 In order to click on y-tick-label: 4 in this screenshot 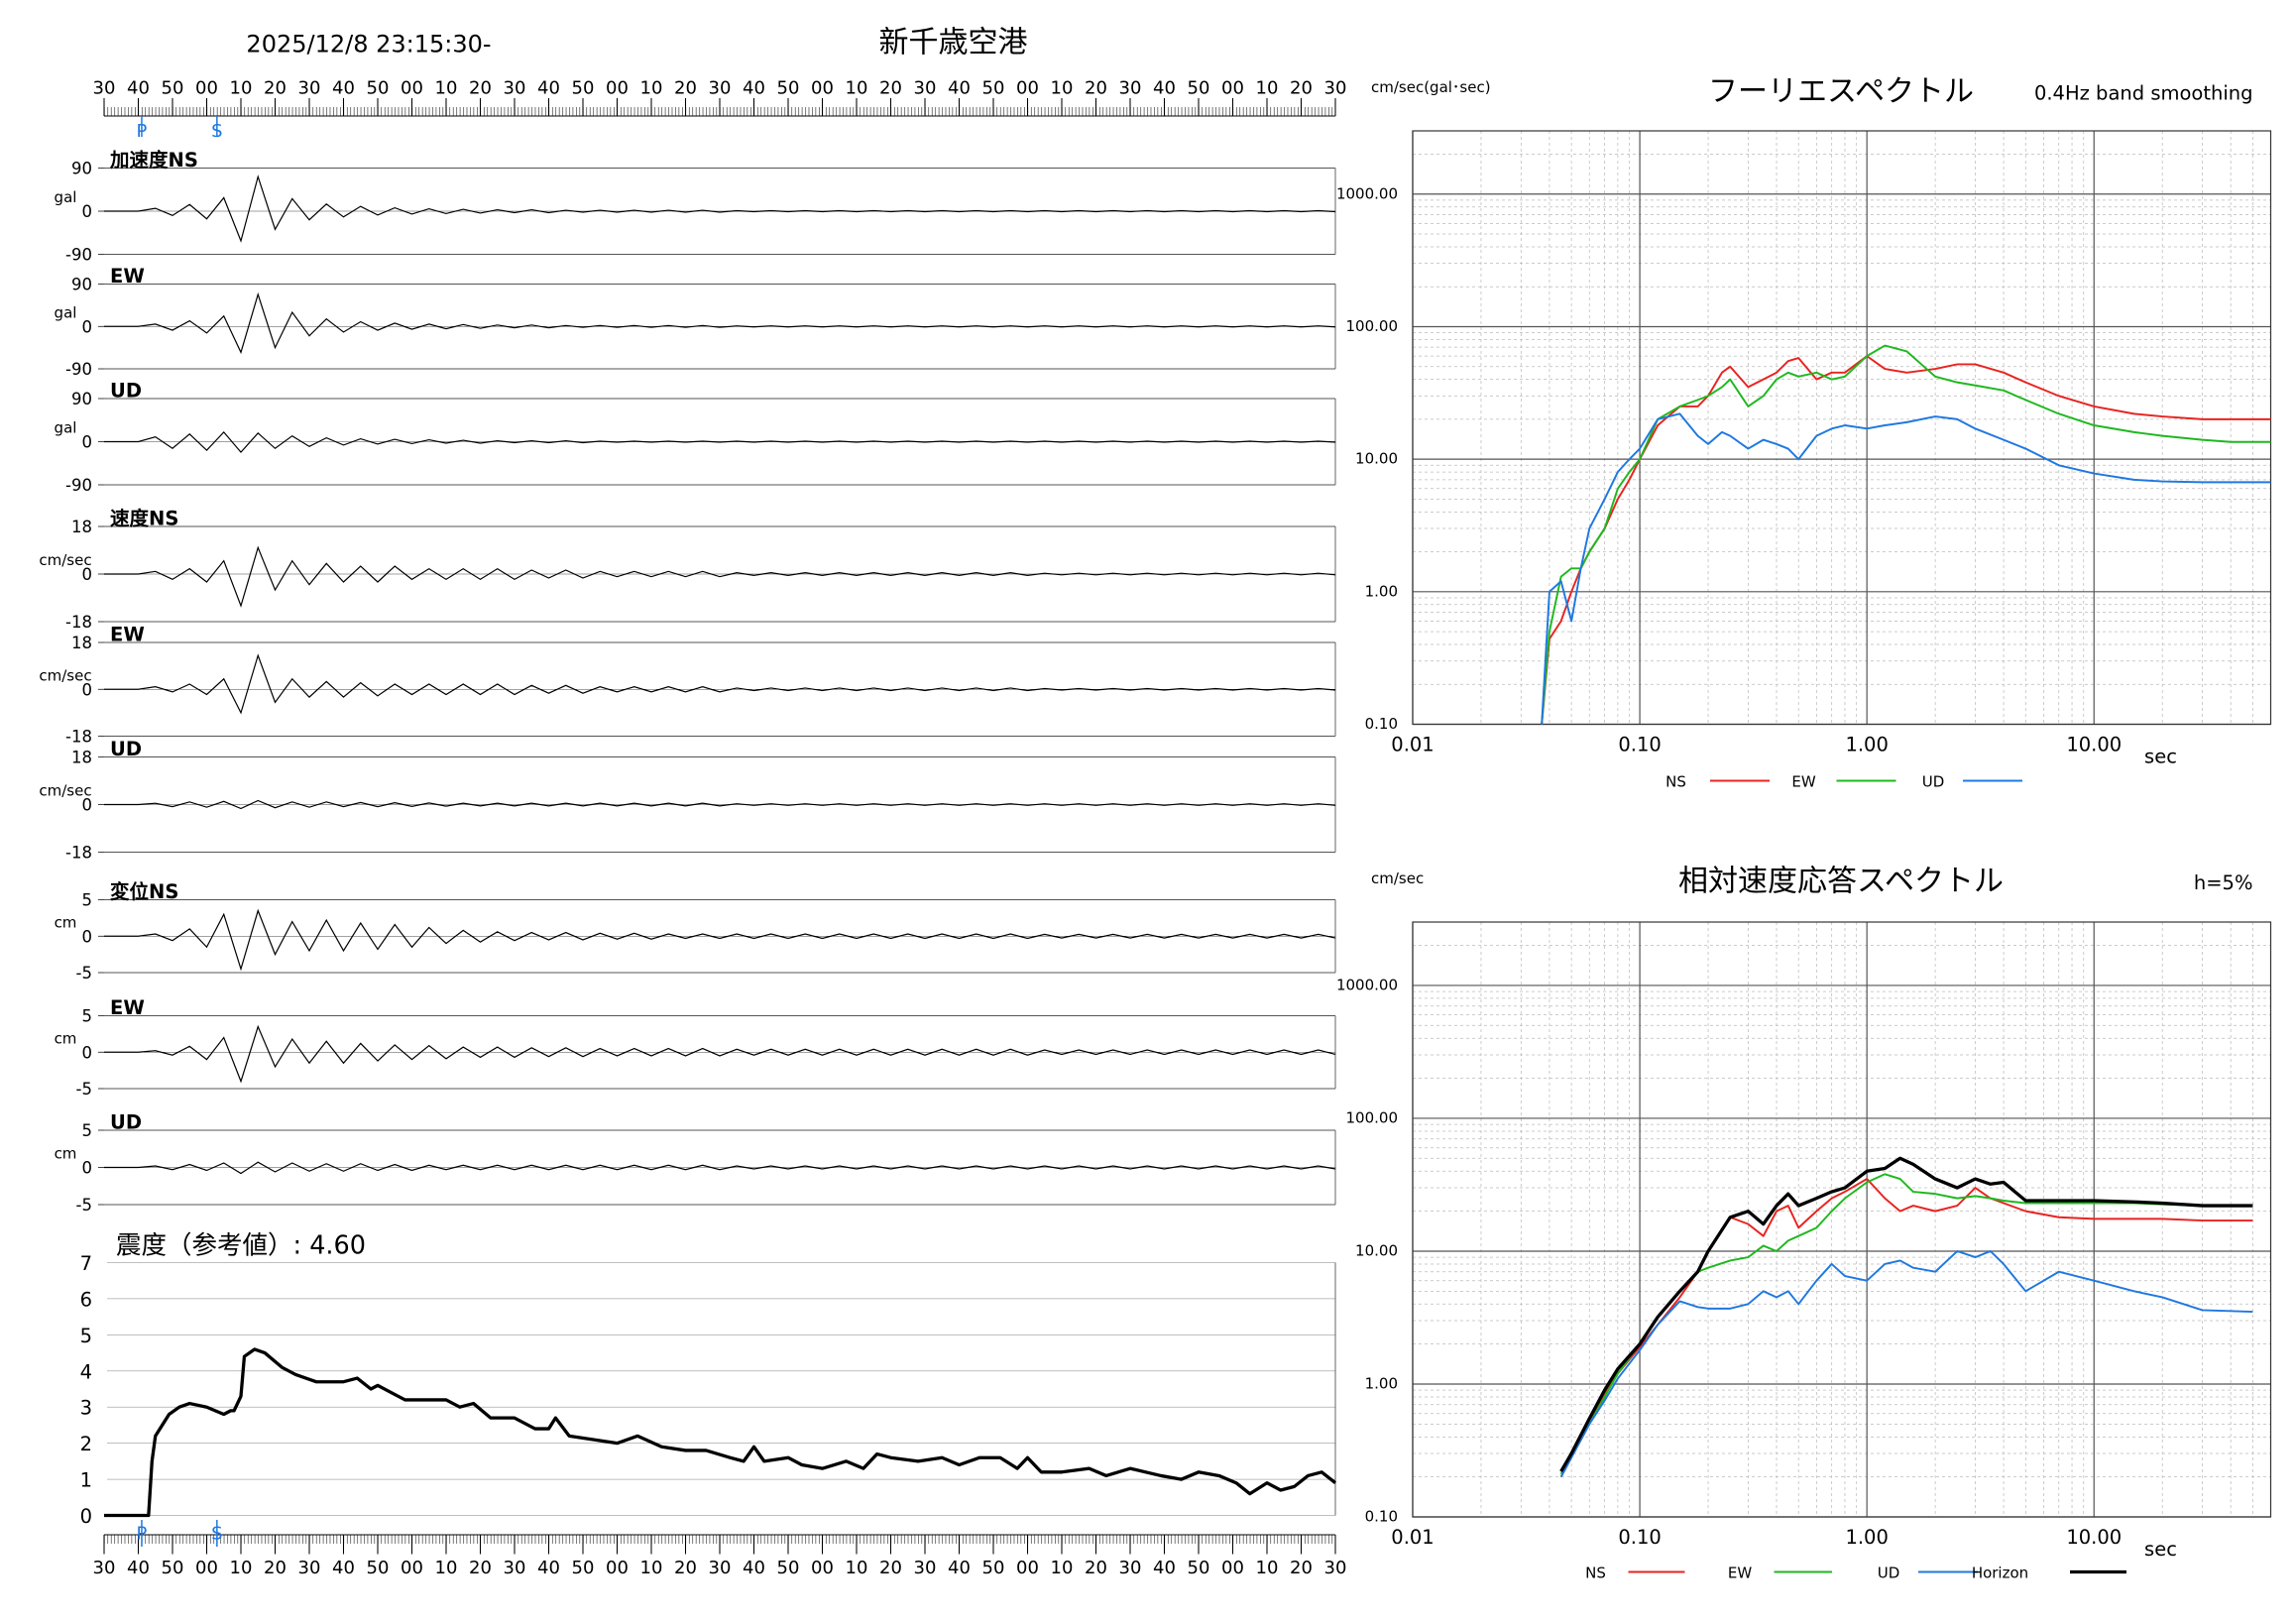, I will do `click(86, 1371)`.